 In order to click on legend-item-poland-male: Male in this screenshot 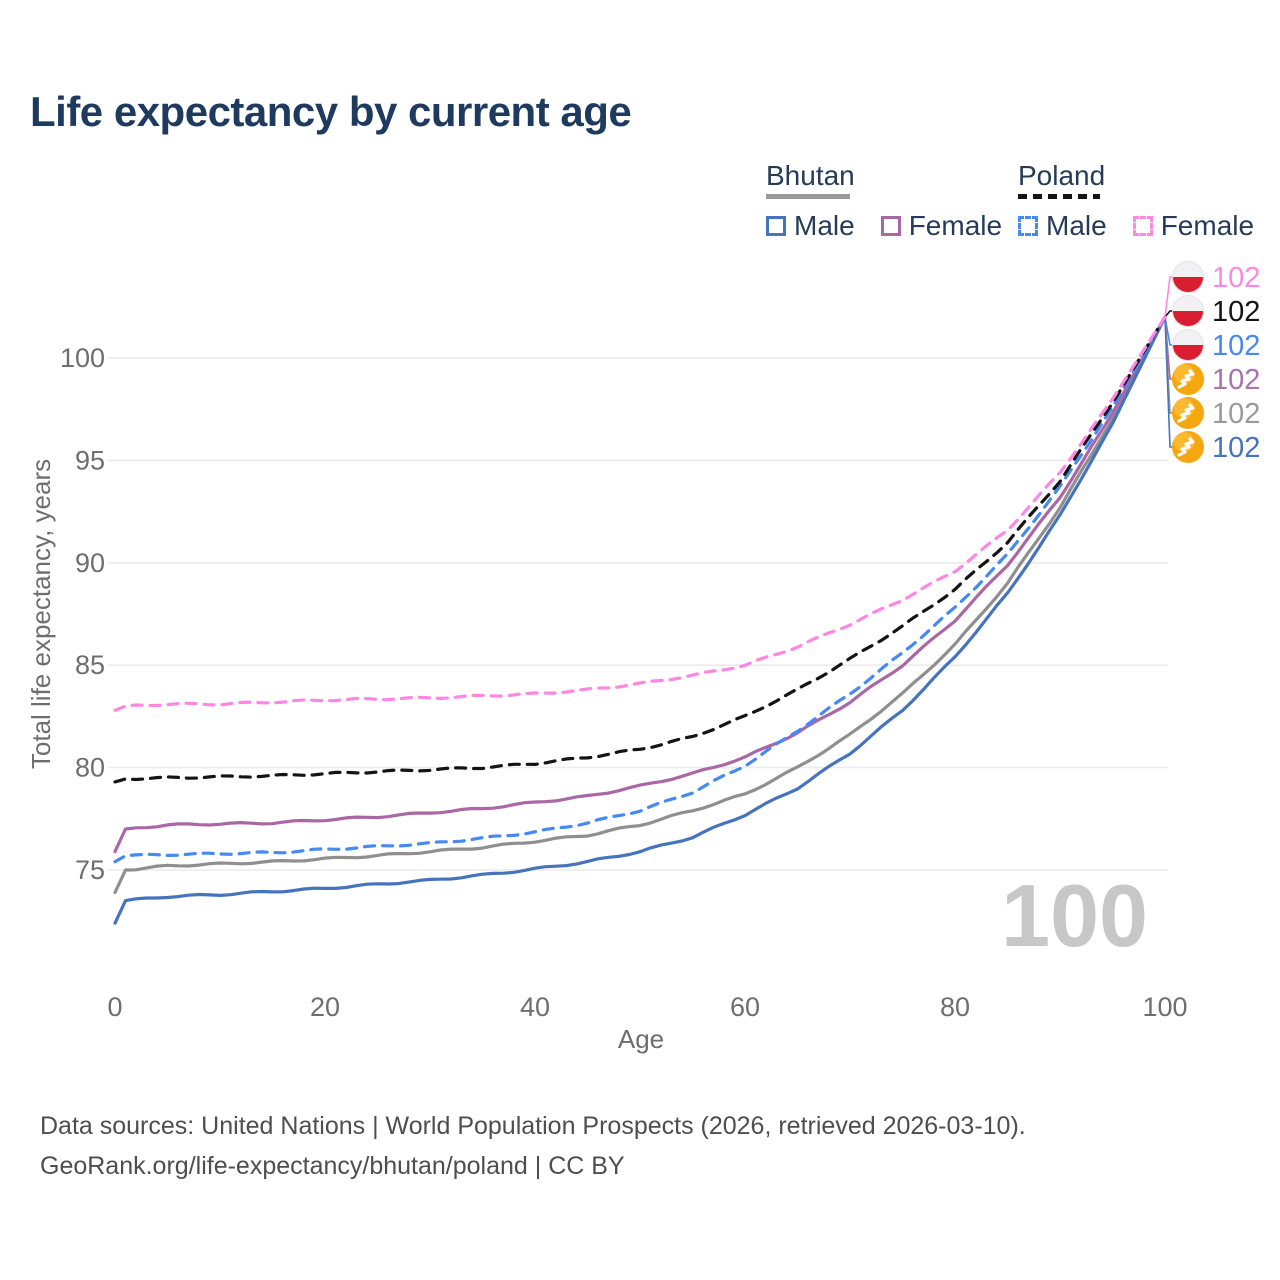, I will do `click(1062, 226)`.